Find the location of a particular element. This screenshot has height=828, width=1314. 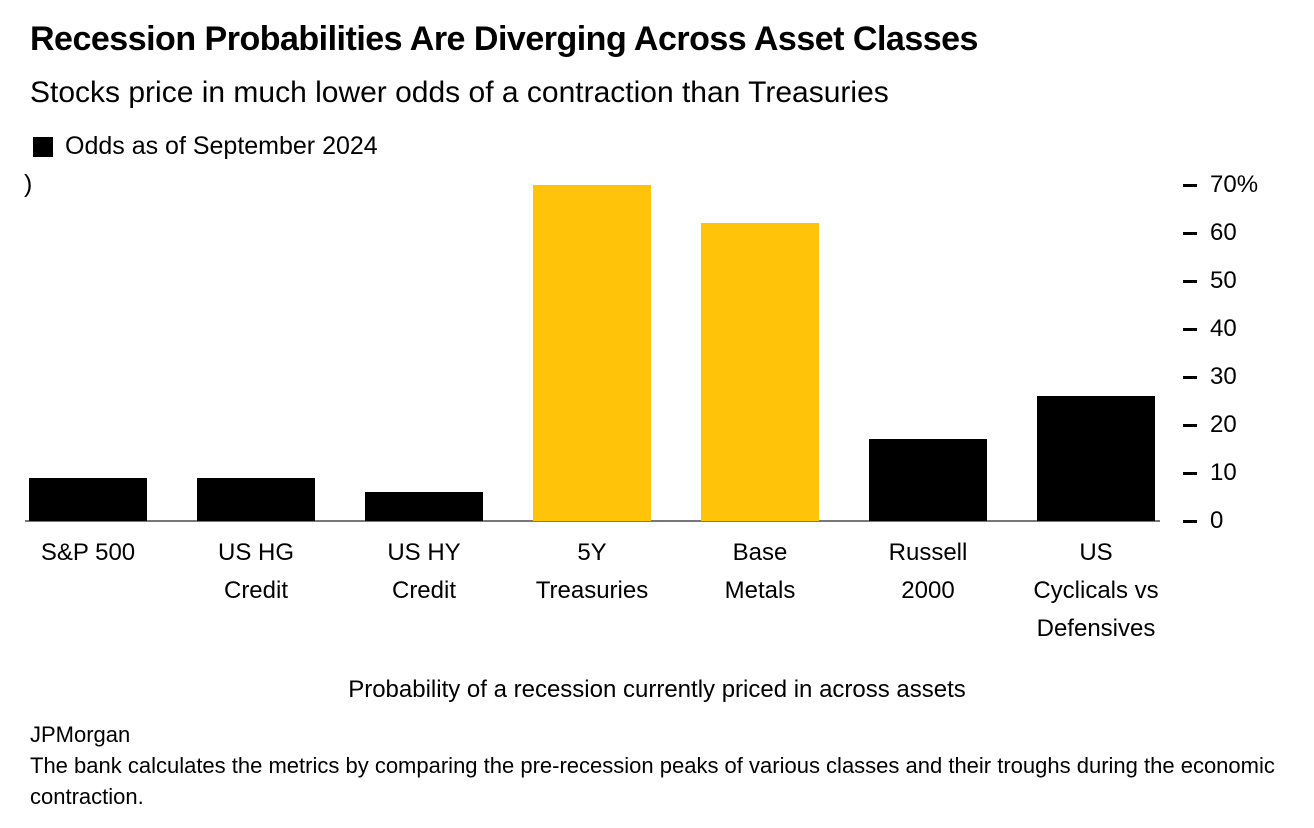

bar-us-cyclicals-vs-defensives is located at coordinates (1096, 458).